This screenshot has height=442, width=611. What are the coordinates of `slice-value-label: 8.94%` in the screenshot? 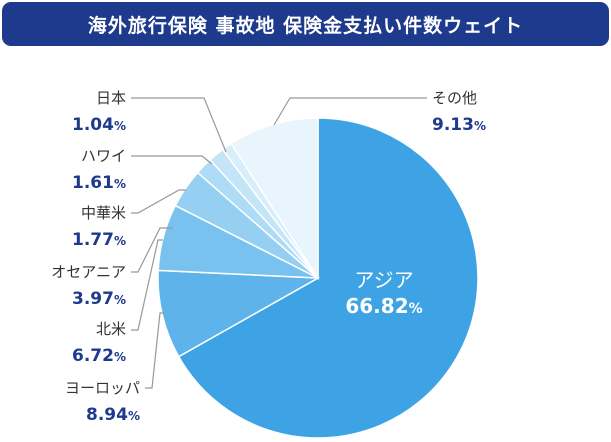 It's located at (113, 415).